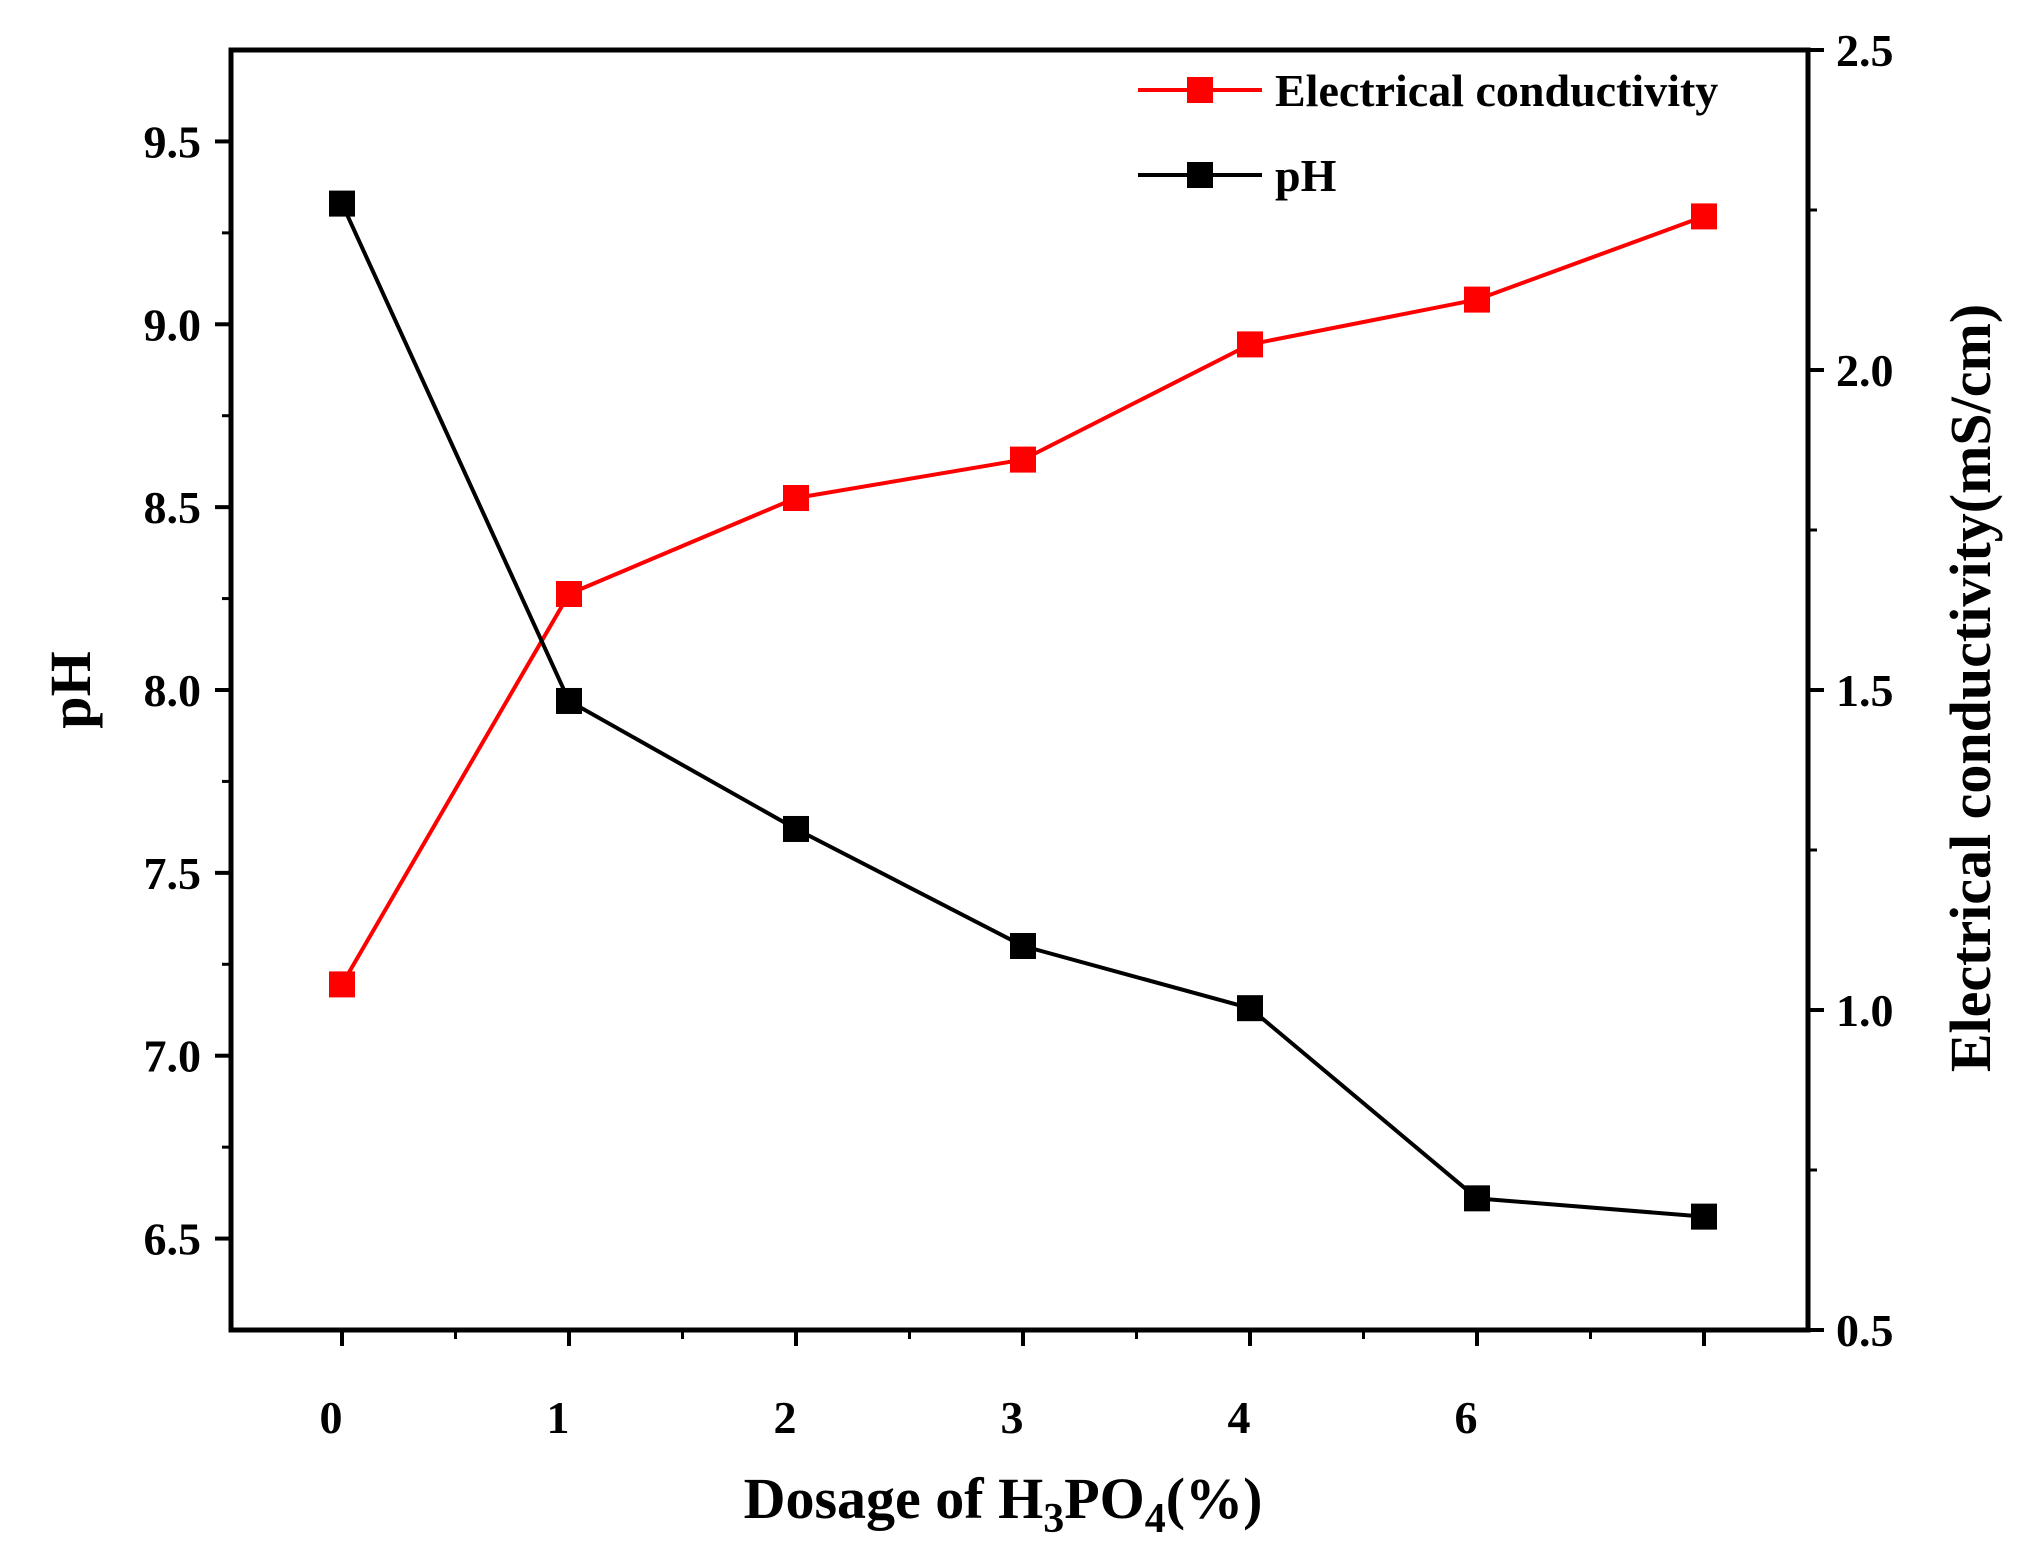 This screenshot has width=2028, height=1553. I want to click on y-right-tick-label: 1.5, so click(1865, 690).